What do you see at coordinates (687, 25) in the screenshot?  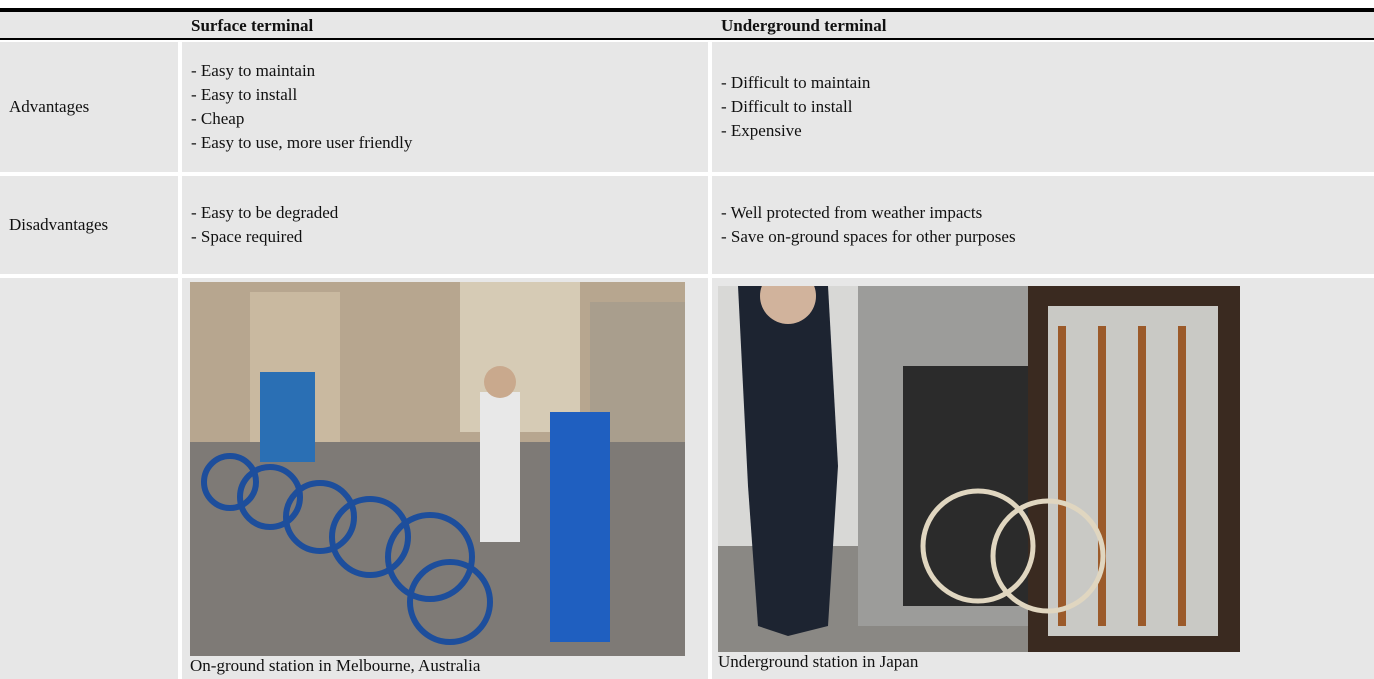 I see `header-row` at bounding box center [687, 25].